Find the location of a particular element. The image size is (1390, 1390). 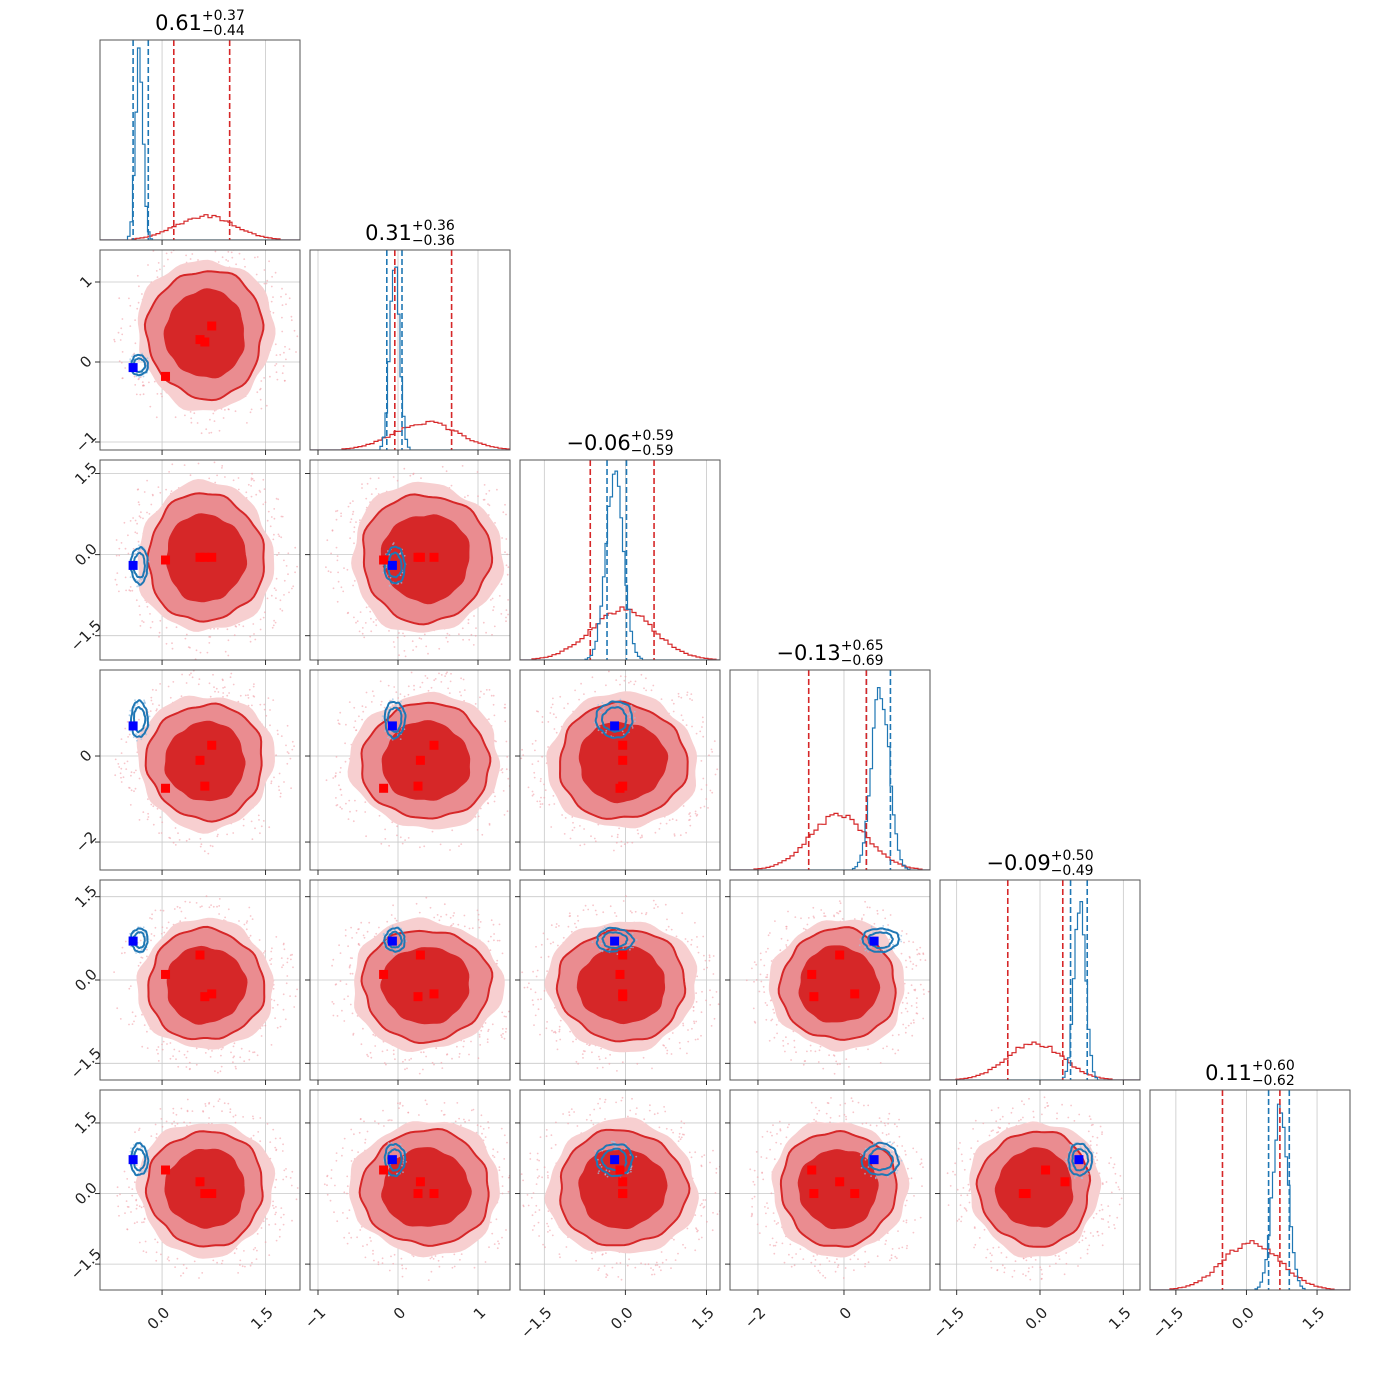

contour-panel-5-4: −1.5 0.0 1.5 is located at coordinates (1035, 1215).